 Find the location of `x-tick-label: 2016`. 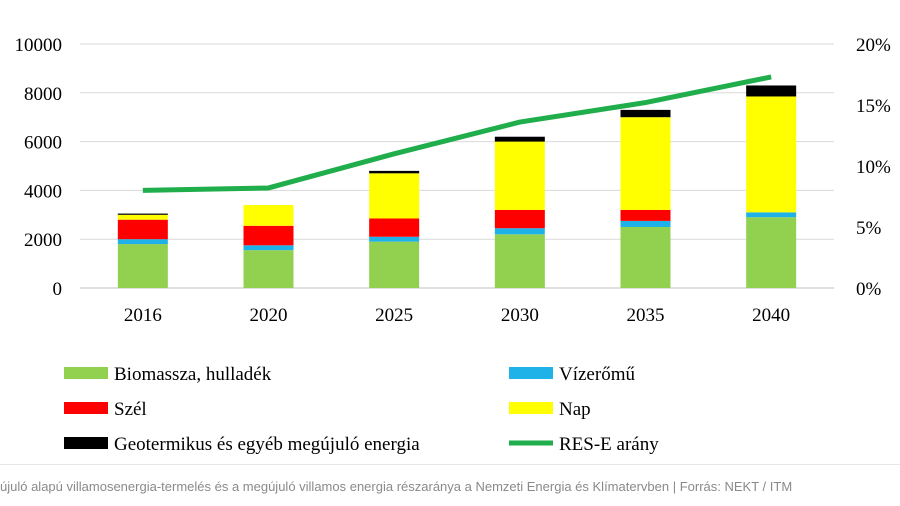

x-tick-label: 2016 is located at coordinates (143, 315).